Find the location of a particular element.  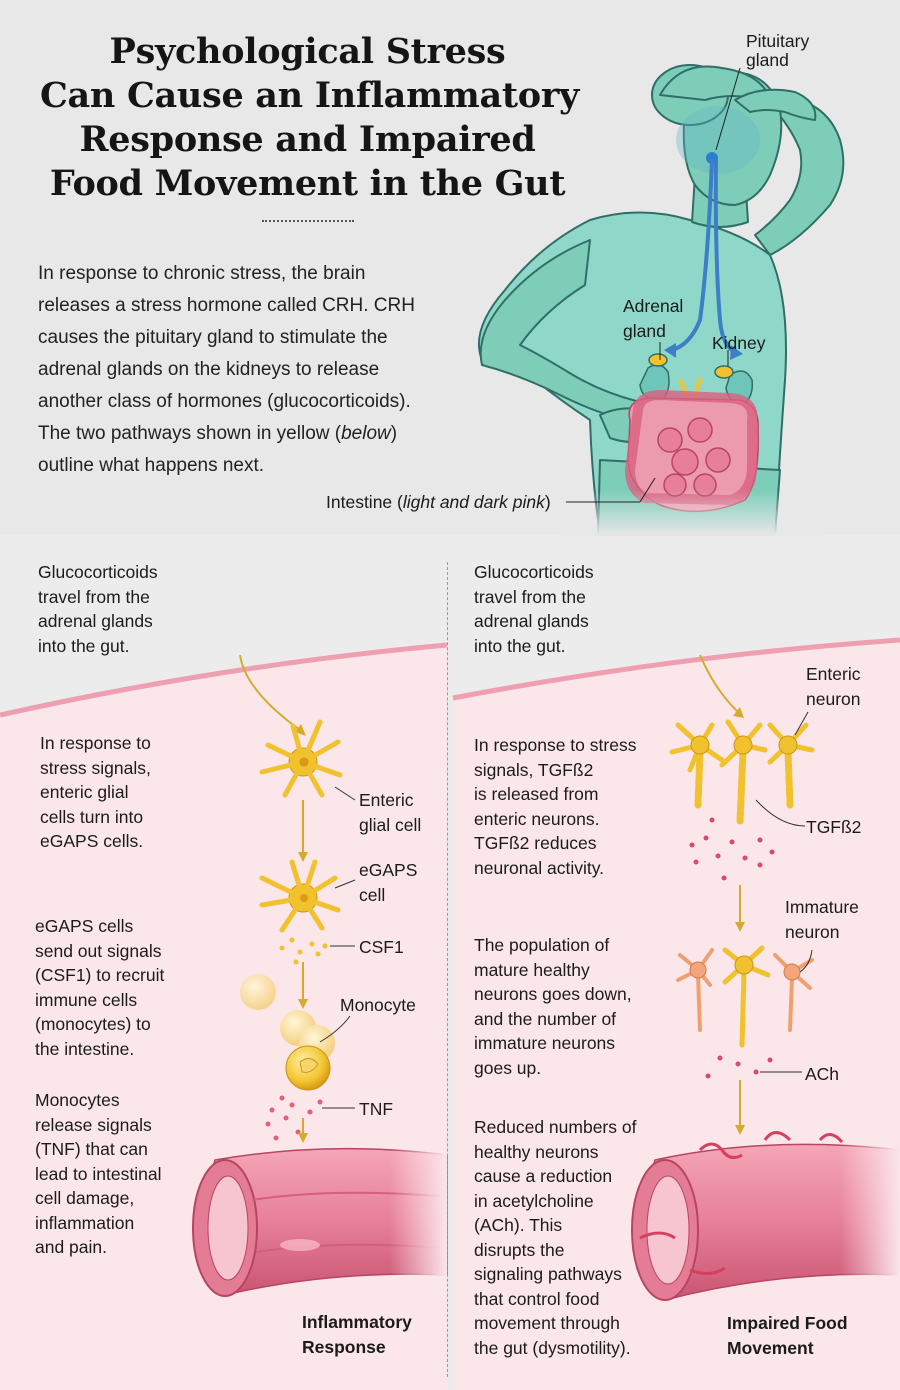

kidney-label: Kidney is located at coordinates (739, 343).